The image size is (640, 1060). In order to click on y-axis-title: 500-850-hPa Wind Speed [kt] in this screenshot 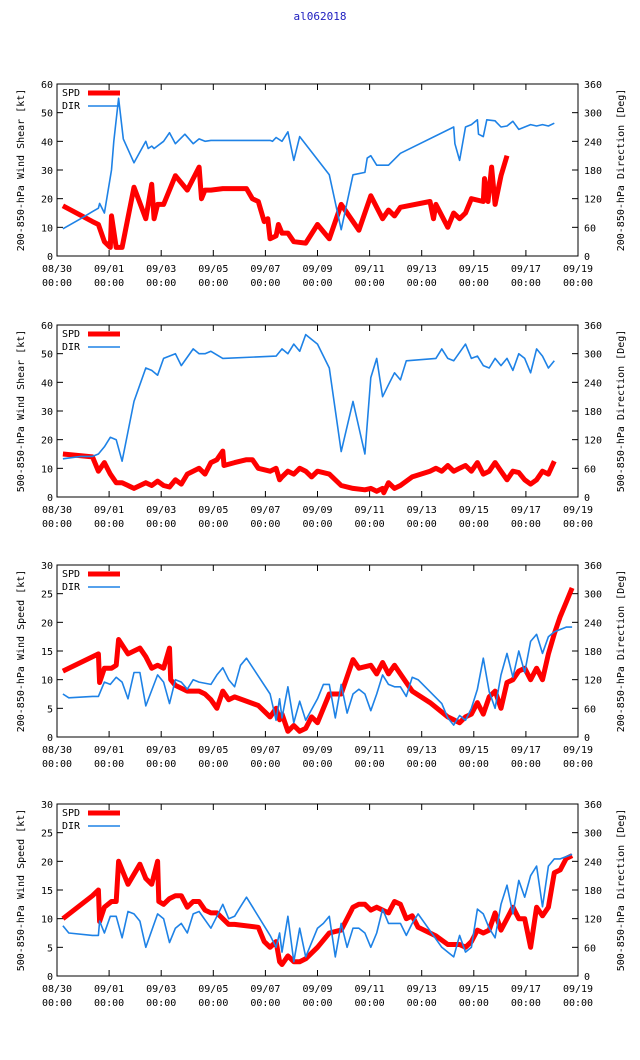, I will do `click(21, 890)`.